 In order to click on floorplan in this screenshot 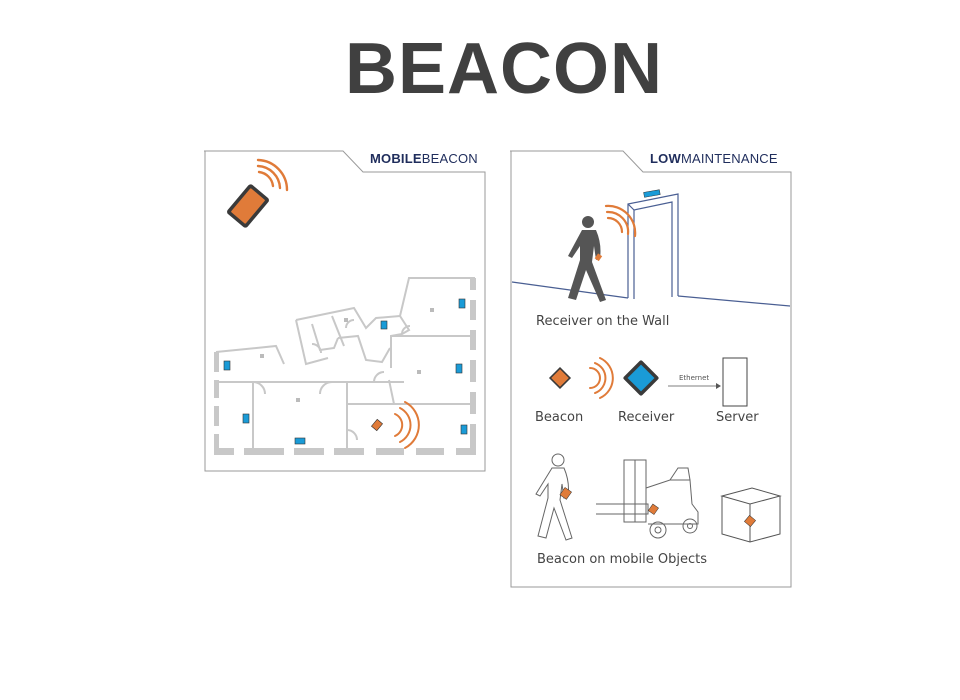, I will do `click(345, 366)`.